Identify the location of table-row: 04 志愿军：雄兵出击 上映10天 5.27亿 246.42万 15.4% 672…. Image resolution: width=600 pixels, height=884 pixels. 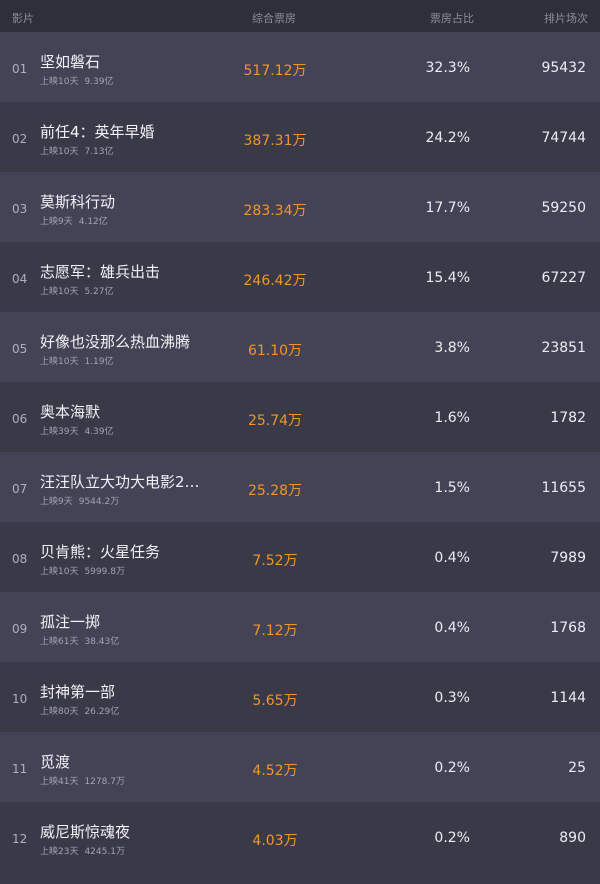
(300, 277).